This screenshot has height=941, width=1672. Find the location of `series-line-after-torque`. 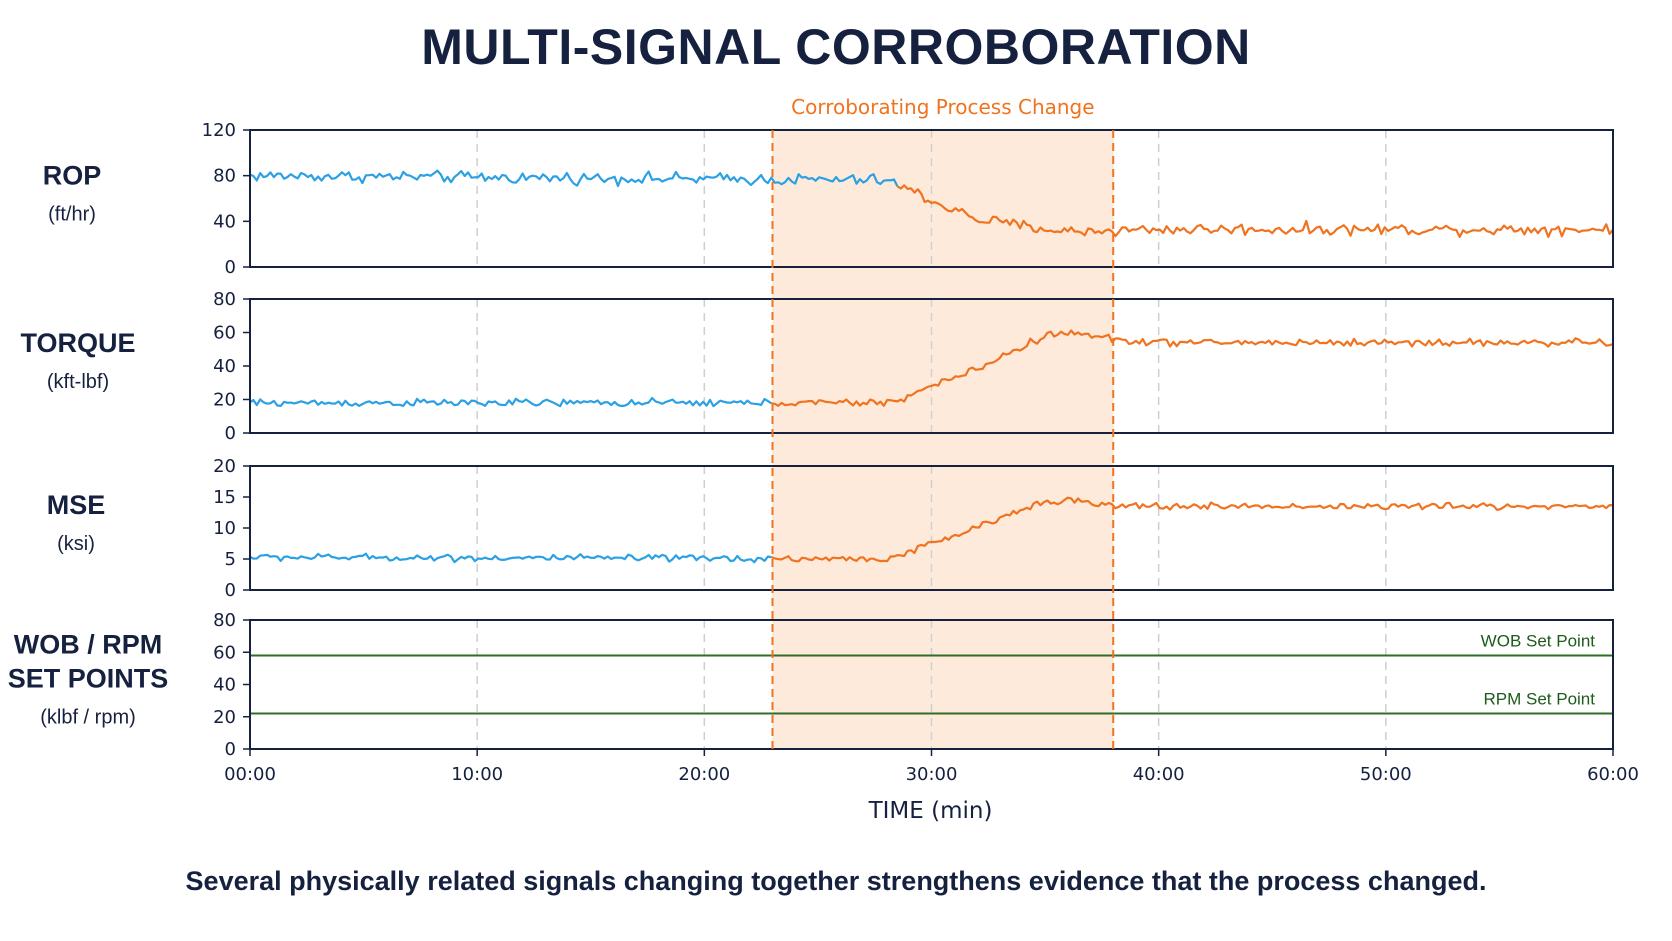

series-line-after-torque is located at coordinates (1192, 368).